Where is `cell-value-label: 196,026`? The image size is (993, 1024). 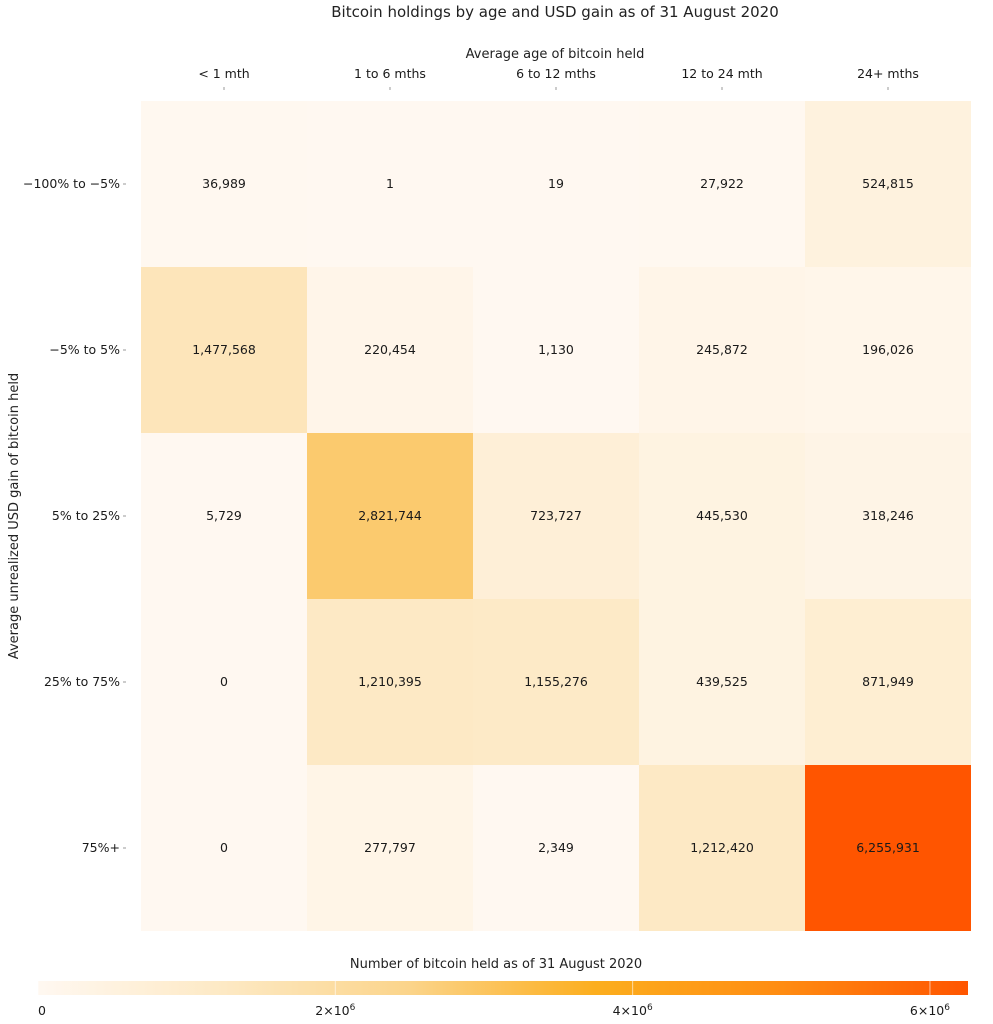
cell-value-label: 196,026 is located at coordinates (888, 349).